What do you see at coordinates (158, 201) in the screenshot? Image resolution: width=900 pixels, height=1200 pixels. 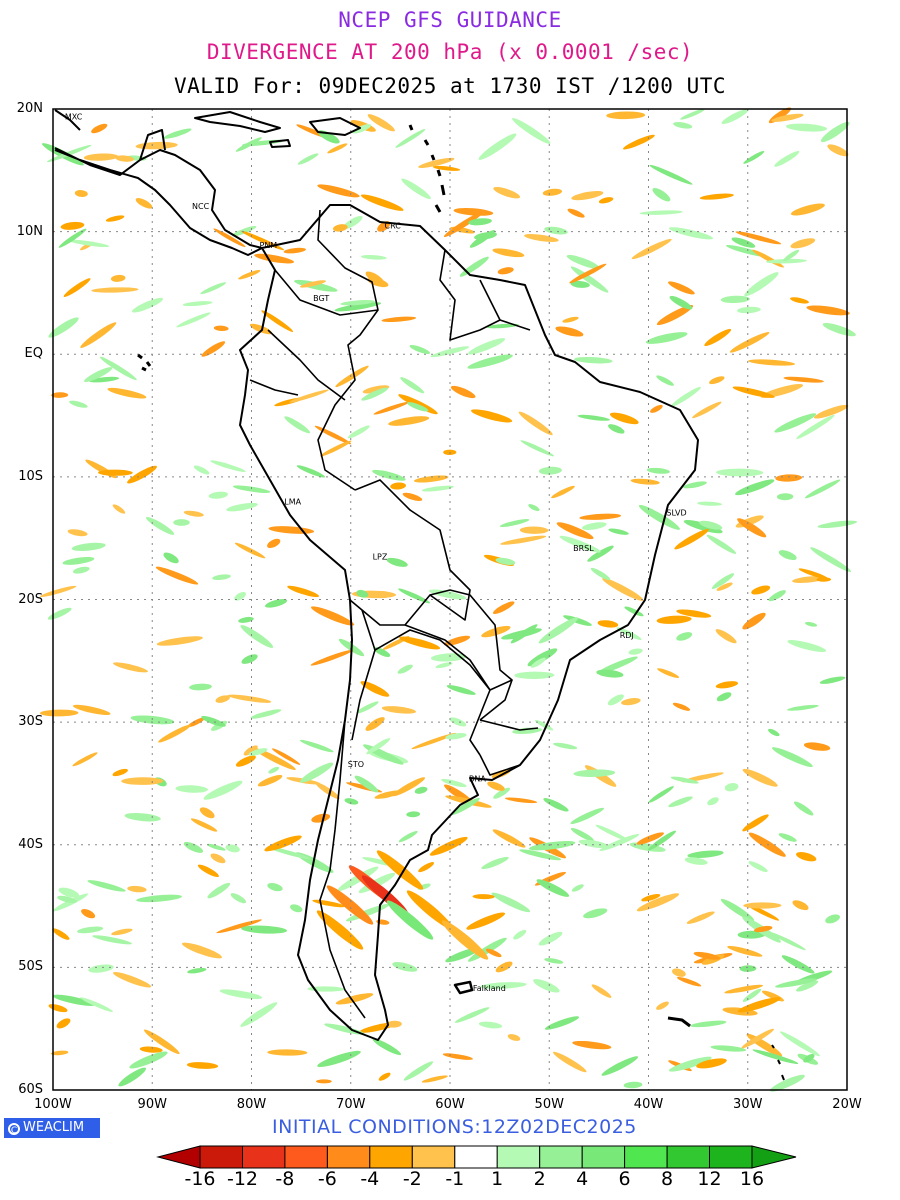 I see `central-america-coastline` at bounding box center [158, 201].